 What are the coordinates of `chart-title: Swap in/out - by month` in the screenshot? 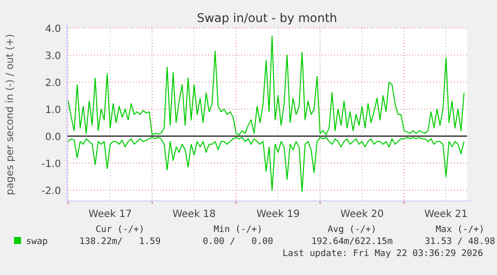 It's located at (267, 18).